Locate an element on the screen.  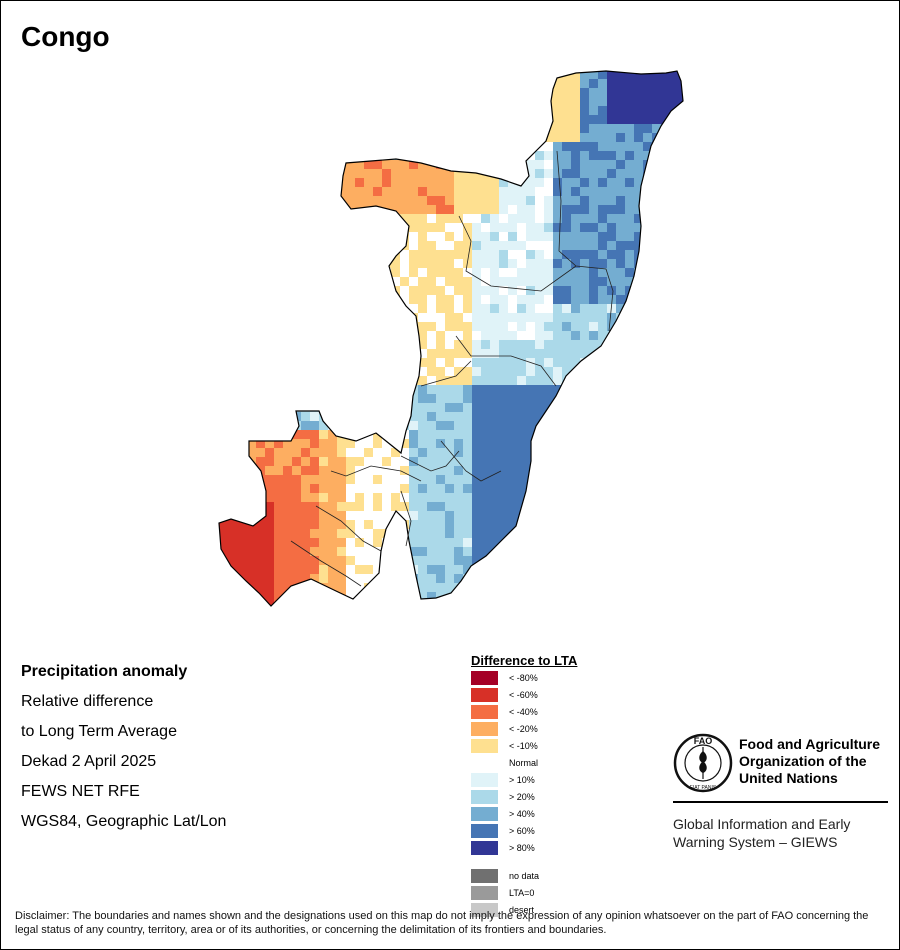
legend-item-extra: desert is located at coordinates (531, 910).